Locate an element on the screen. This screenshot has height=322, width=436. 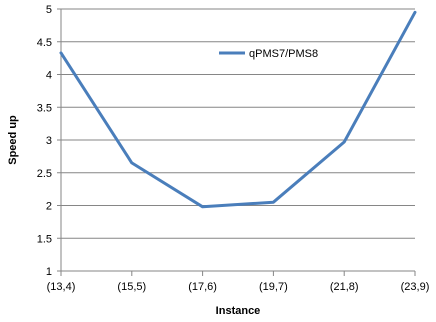
y-tick-labels: 1 1.5 2 2.5 3 3.5 4 4.5 5 is located at coordinates (49, 141).